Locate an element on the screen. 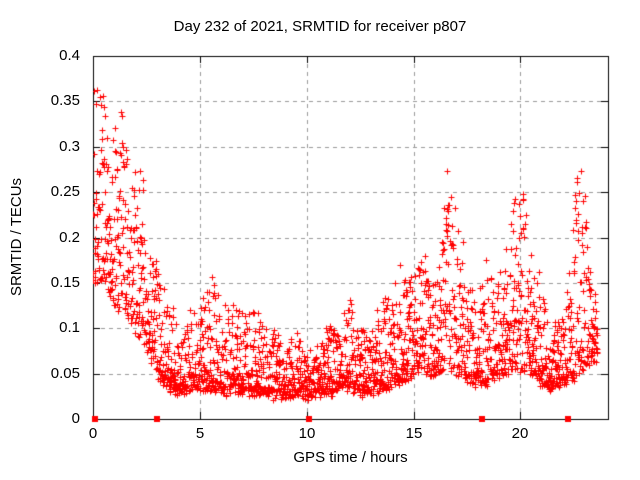  y-tick-label: 0.2 is located at coordinates (69, 237).